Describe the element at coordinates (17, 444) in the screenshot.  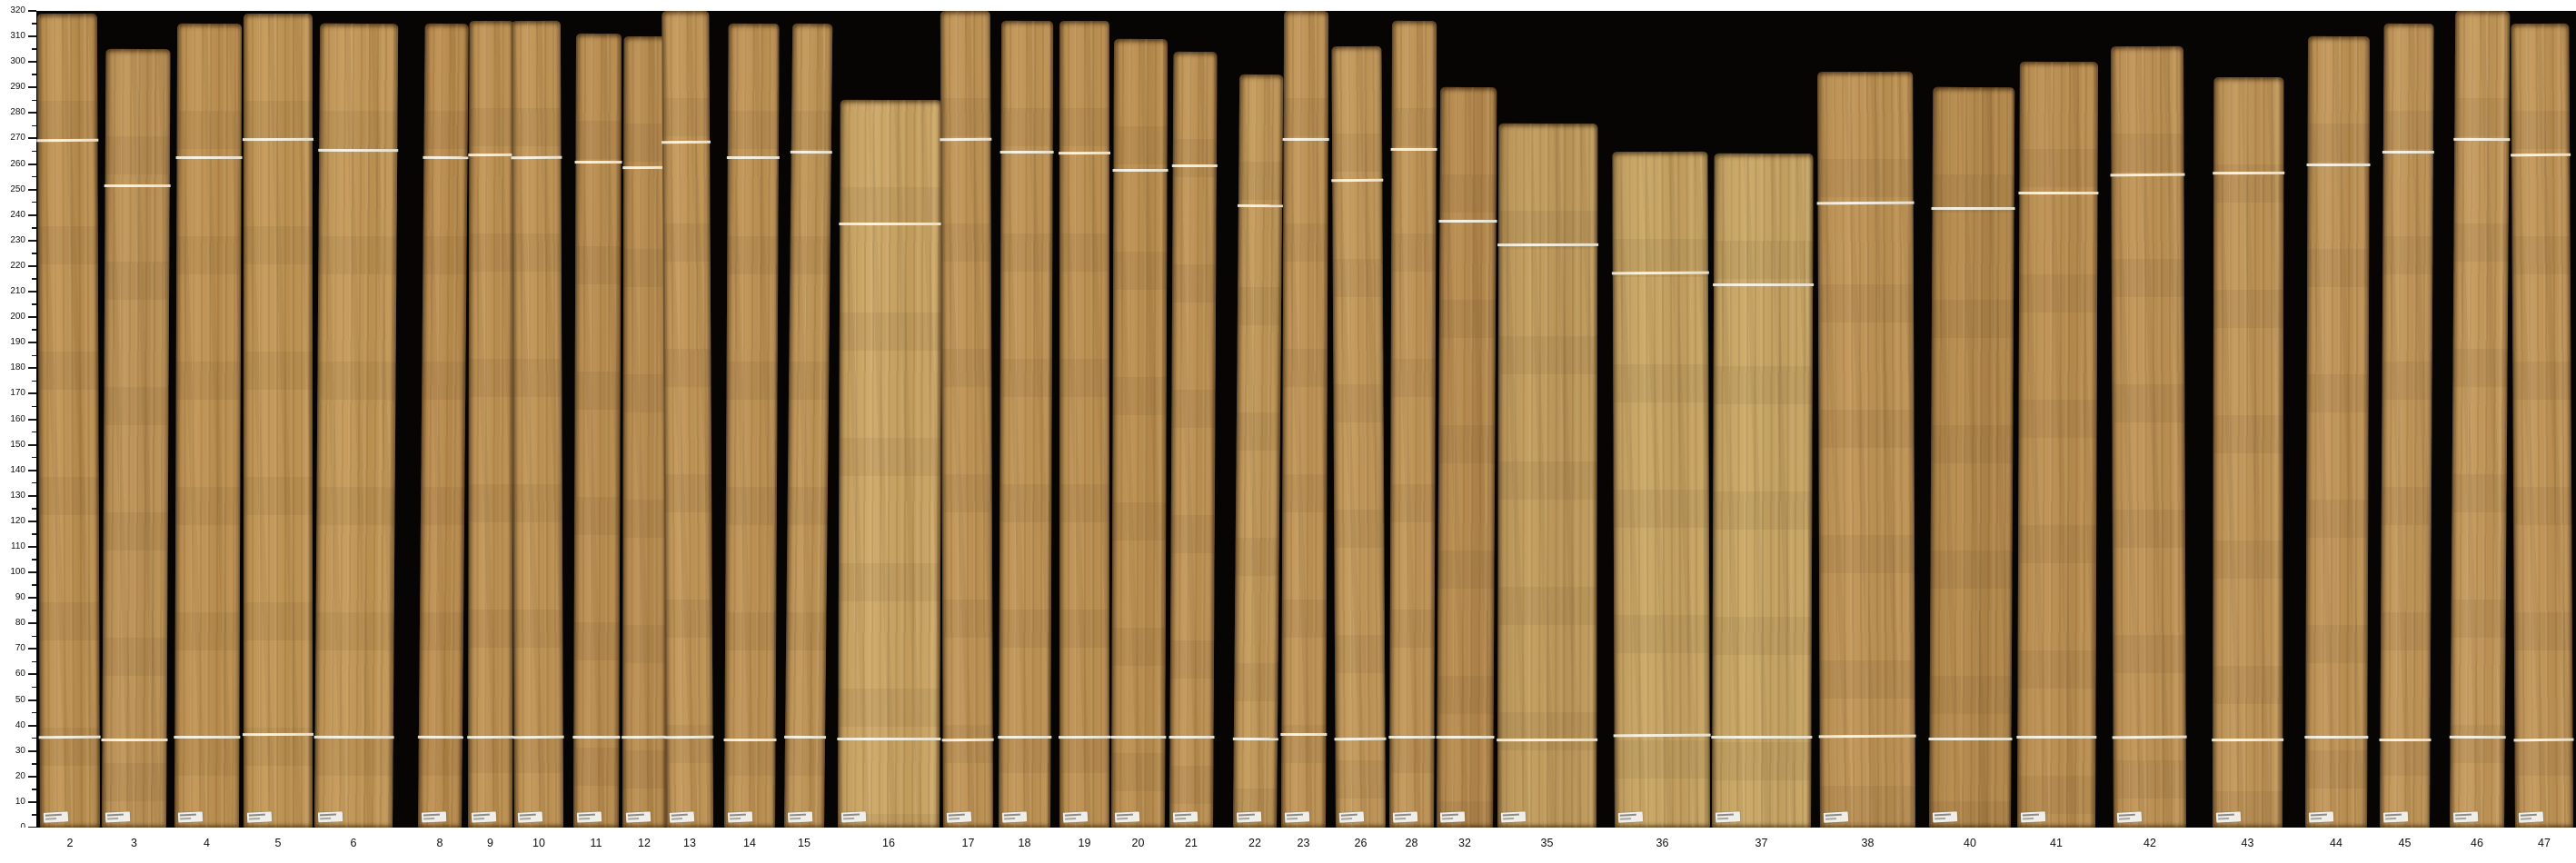
I see `axis-tick-label: 150` at that location.